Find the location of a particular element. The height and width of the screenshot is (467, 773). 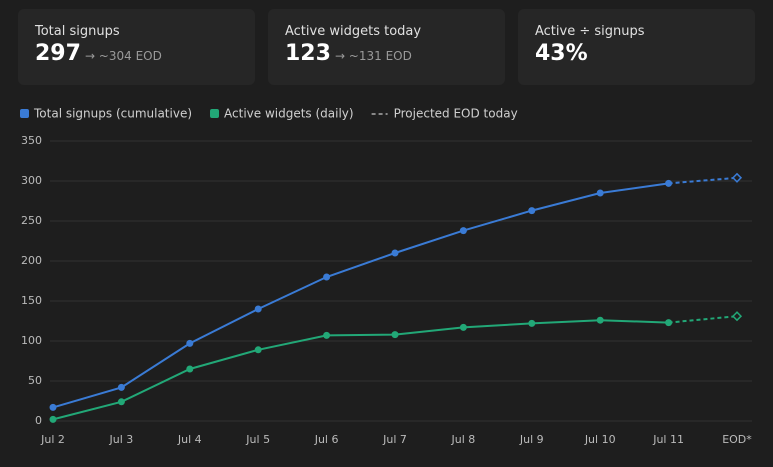

x-tick-label: Jul 2 is located at coordinates (52, 439).